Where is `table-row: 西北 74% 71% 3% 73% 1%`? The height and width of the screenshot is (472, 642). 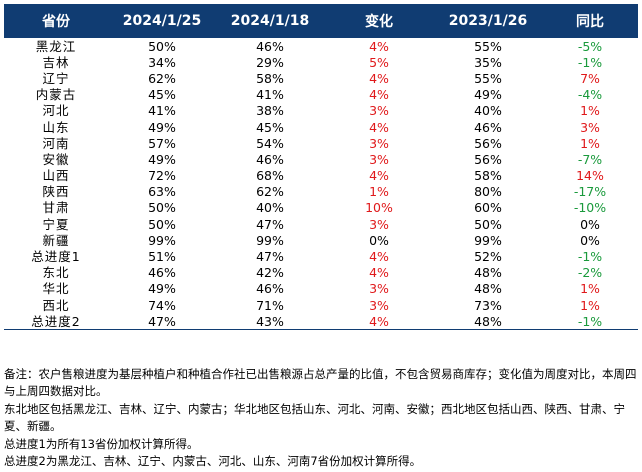 table-row: 西北 74% 71% 3% 73% 1% is located at coordinates (321, 305).